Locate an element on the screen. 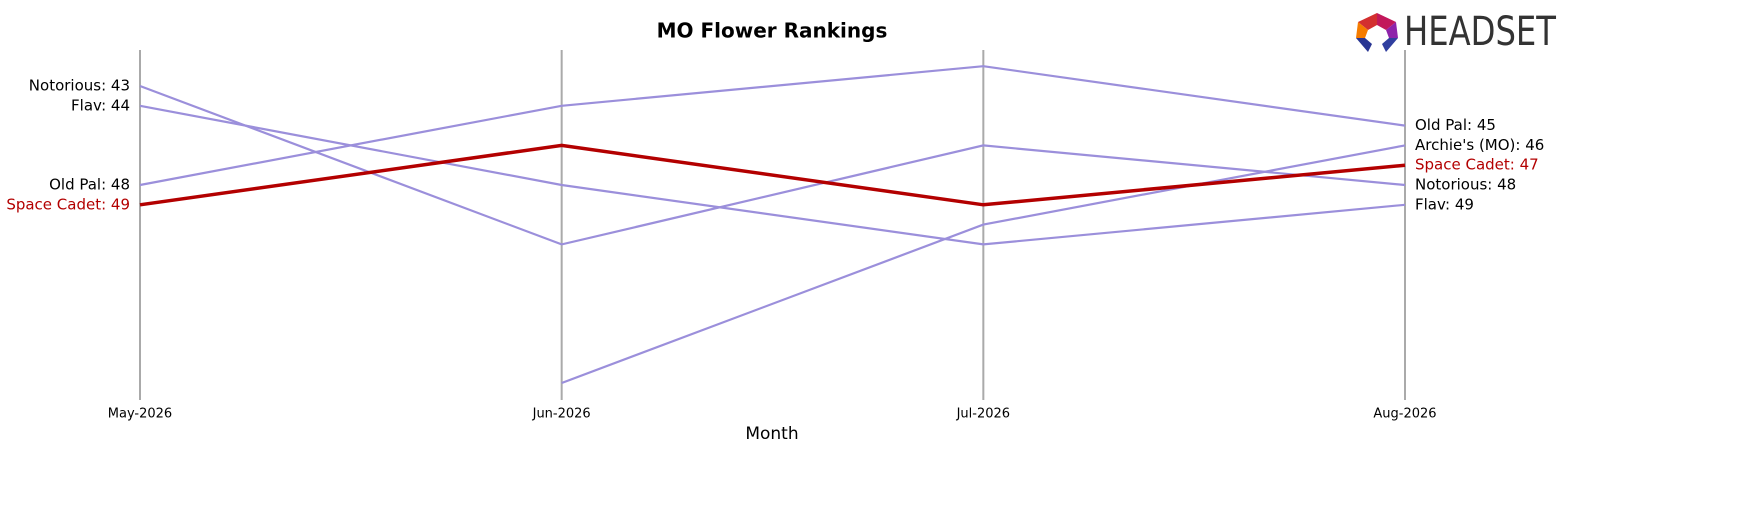  value-label: Flav: 49 is located at coordinates (1444, 204).